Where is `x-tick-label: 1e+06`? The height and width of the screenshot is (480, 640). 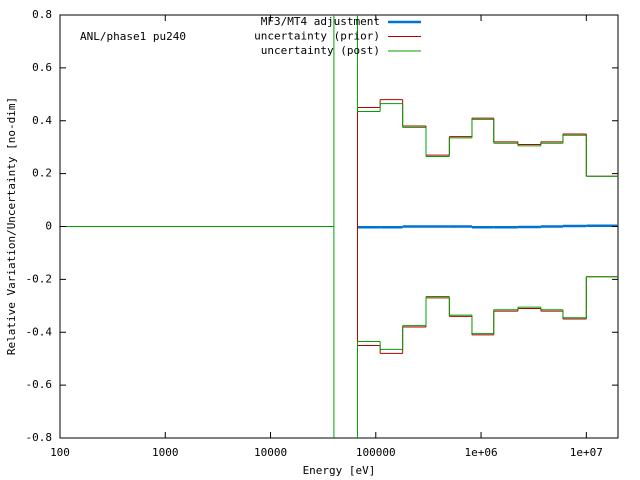 x-tick-label: 1e+06 is located at coordinates (480, 452).